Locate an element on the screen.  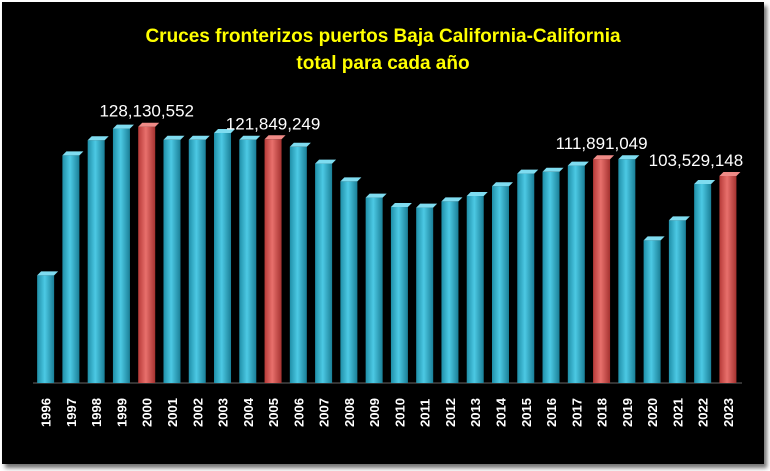
bar-2000 is located at coordinates (149, 253).